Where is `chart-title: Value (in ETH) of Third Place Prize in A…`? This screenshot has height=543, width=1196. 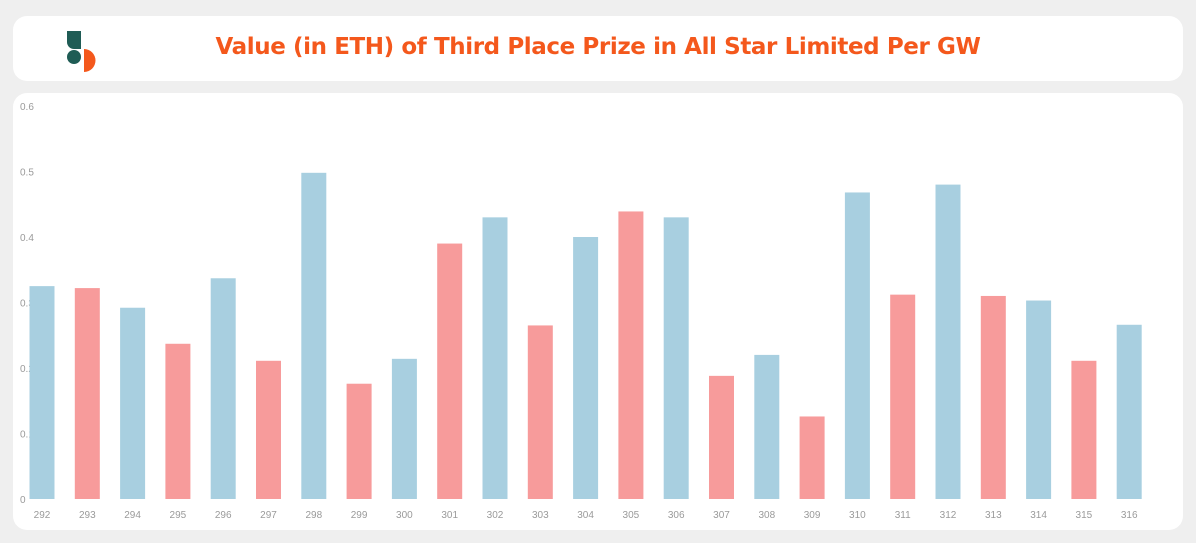 chart-title: Value (in ETH) of Third Place Prize in A… is located at coordinates (598, 47).